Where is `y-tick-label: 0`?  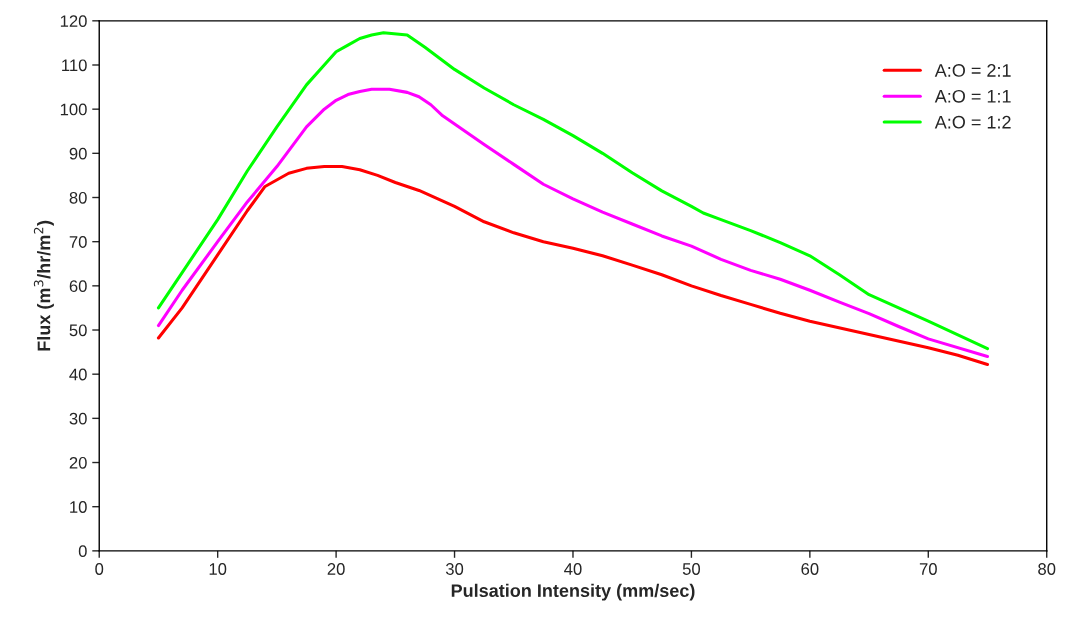
y-tick-label: 0 is located at coordinates (82, 551).